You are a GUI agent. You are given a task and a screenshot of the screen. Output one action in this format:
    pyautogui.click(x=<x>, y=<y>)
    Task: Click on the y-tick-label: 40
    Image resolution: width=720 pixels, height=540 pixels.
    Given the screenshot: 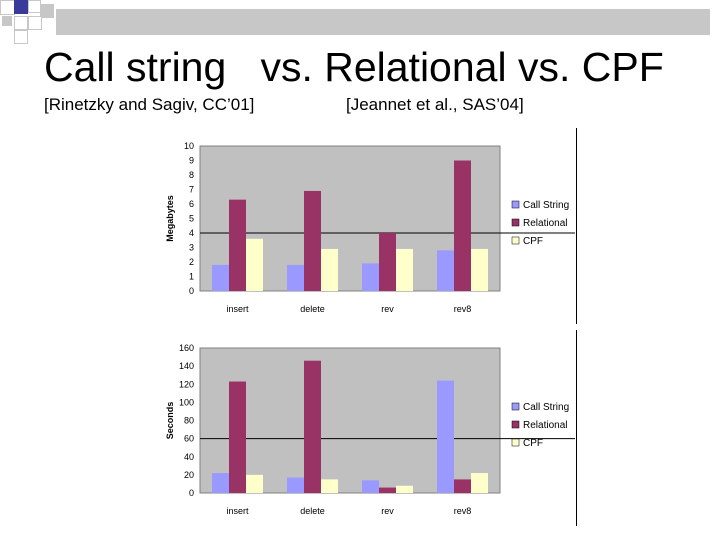 What is the action you would take?
    pyautogui.click(x=189, y=457)
    